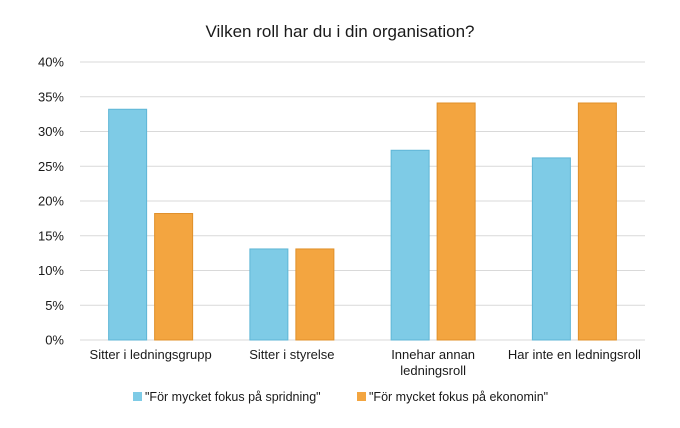 The height and width of the screenshot is (428, 680). What do you see at coordinates (51, 166) in the screenshot?
I see `y-tick-label: 25%` at bounding box center [51, 166].